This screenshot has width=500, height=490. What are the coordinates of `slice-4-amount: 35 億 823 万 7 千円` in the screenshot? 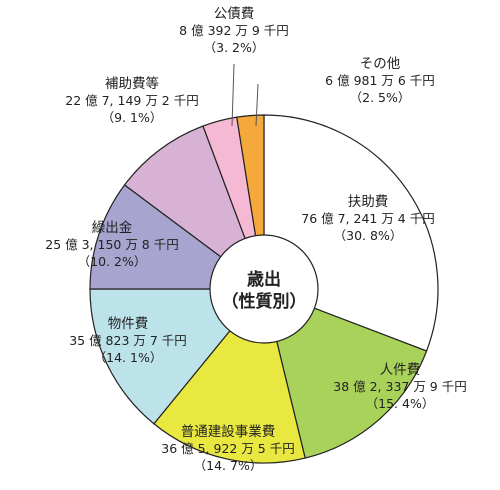 It's located at (128, 340).